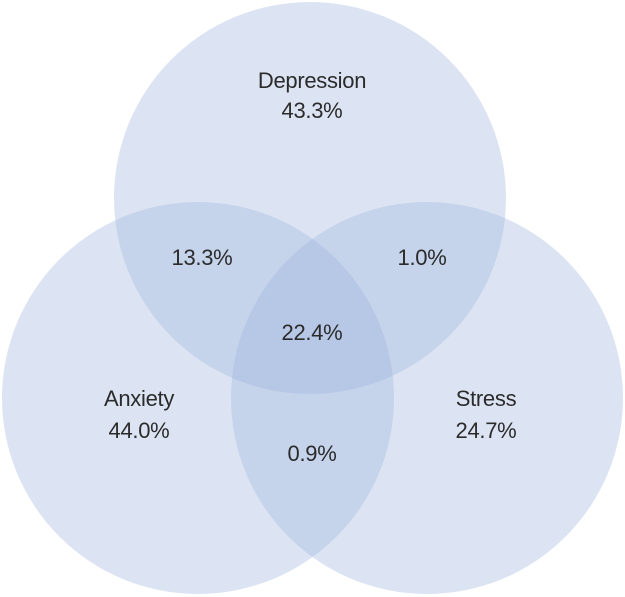  What do you see at coordinates (202, 257) in the screenshot?
I see `depression-anxiety-overlap-label: 13.3%` at bounding box center [202, 257].